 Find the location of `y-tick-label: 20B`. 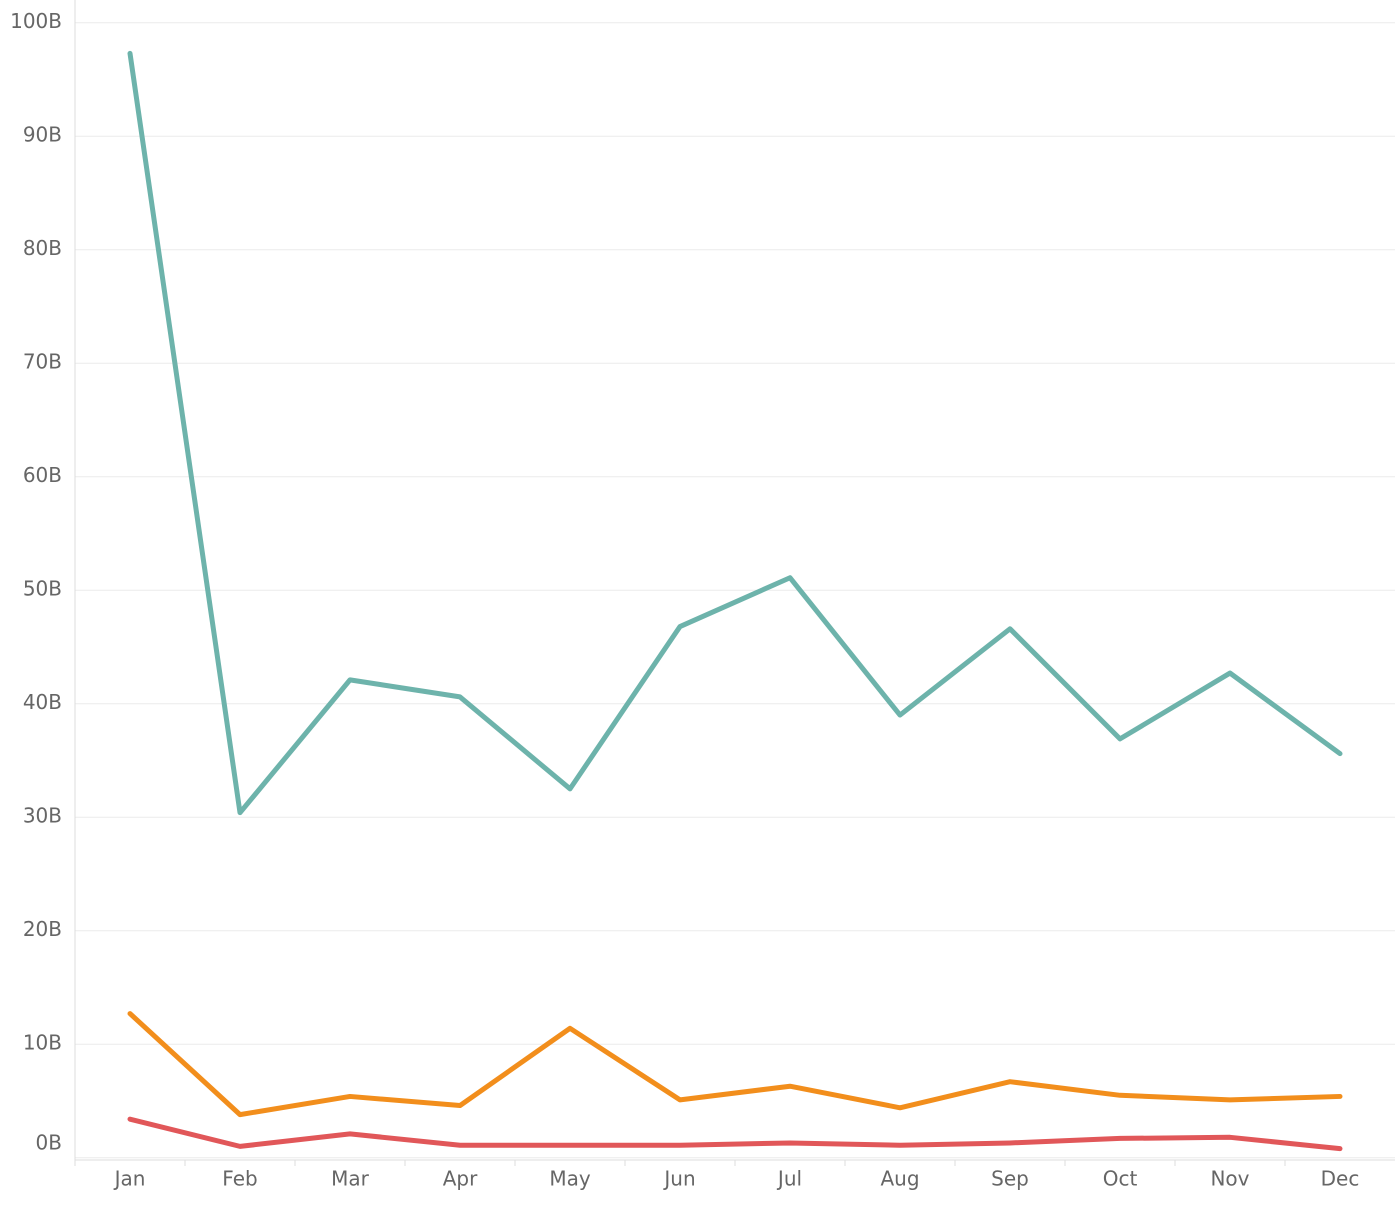

y-tick-label: 20B is located at coordinates (42, 929).